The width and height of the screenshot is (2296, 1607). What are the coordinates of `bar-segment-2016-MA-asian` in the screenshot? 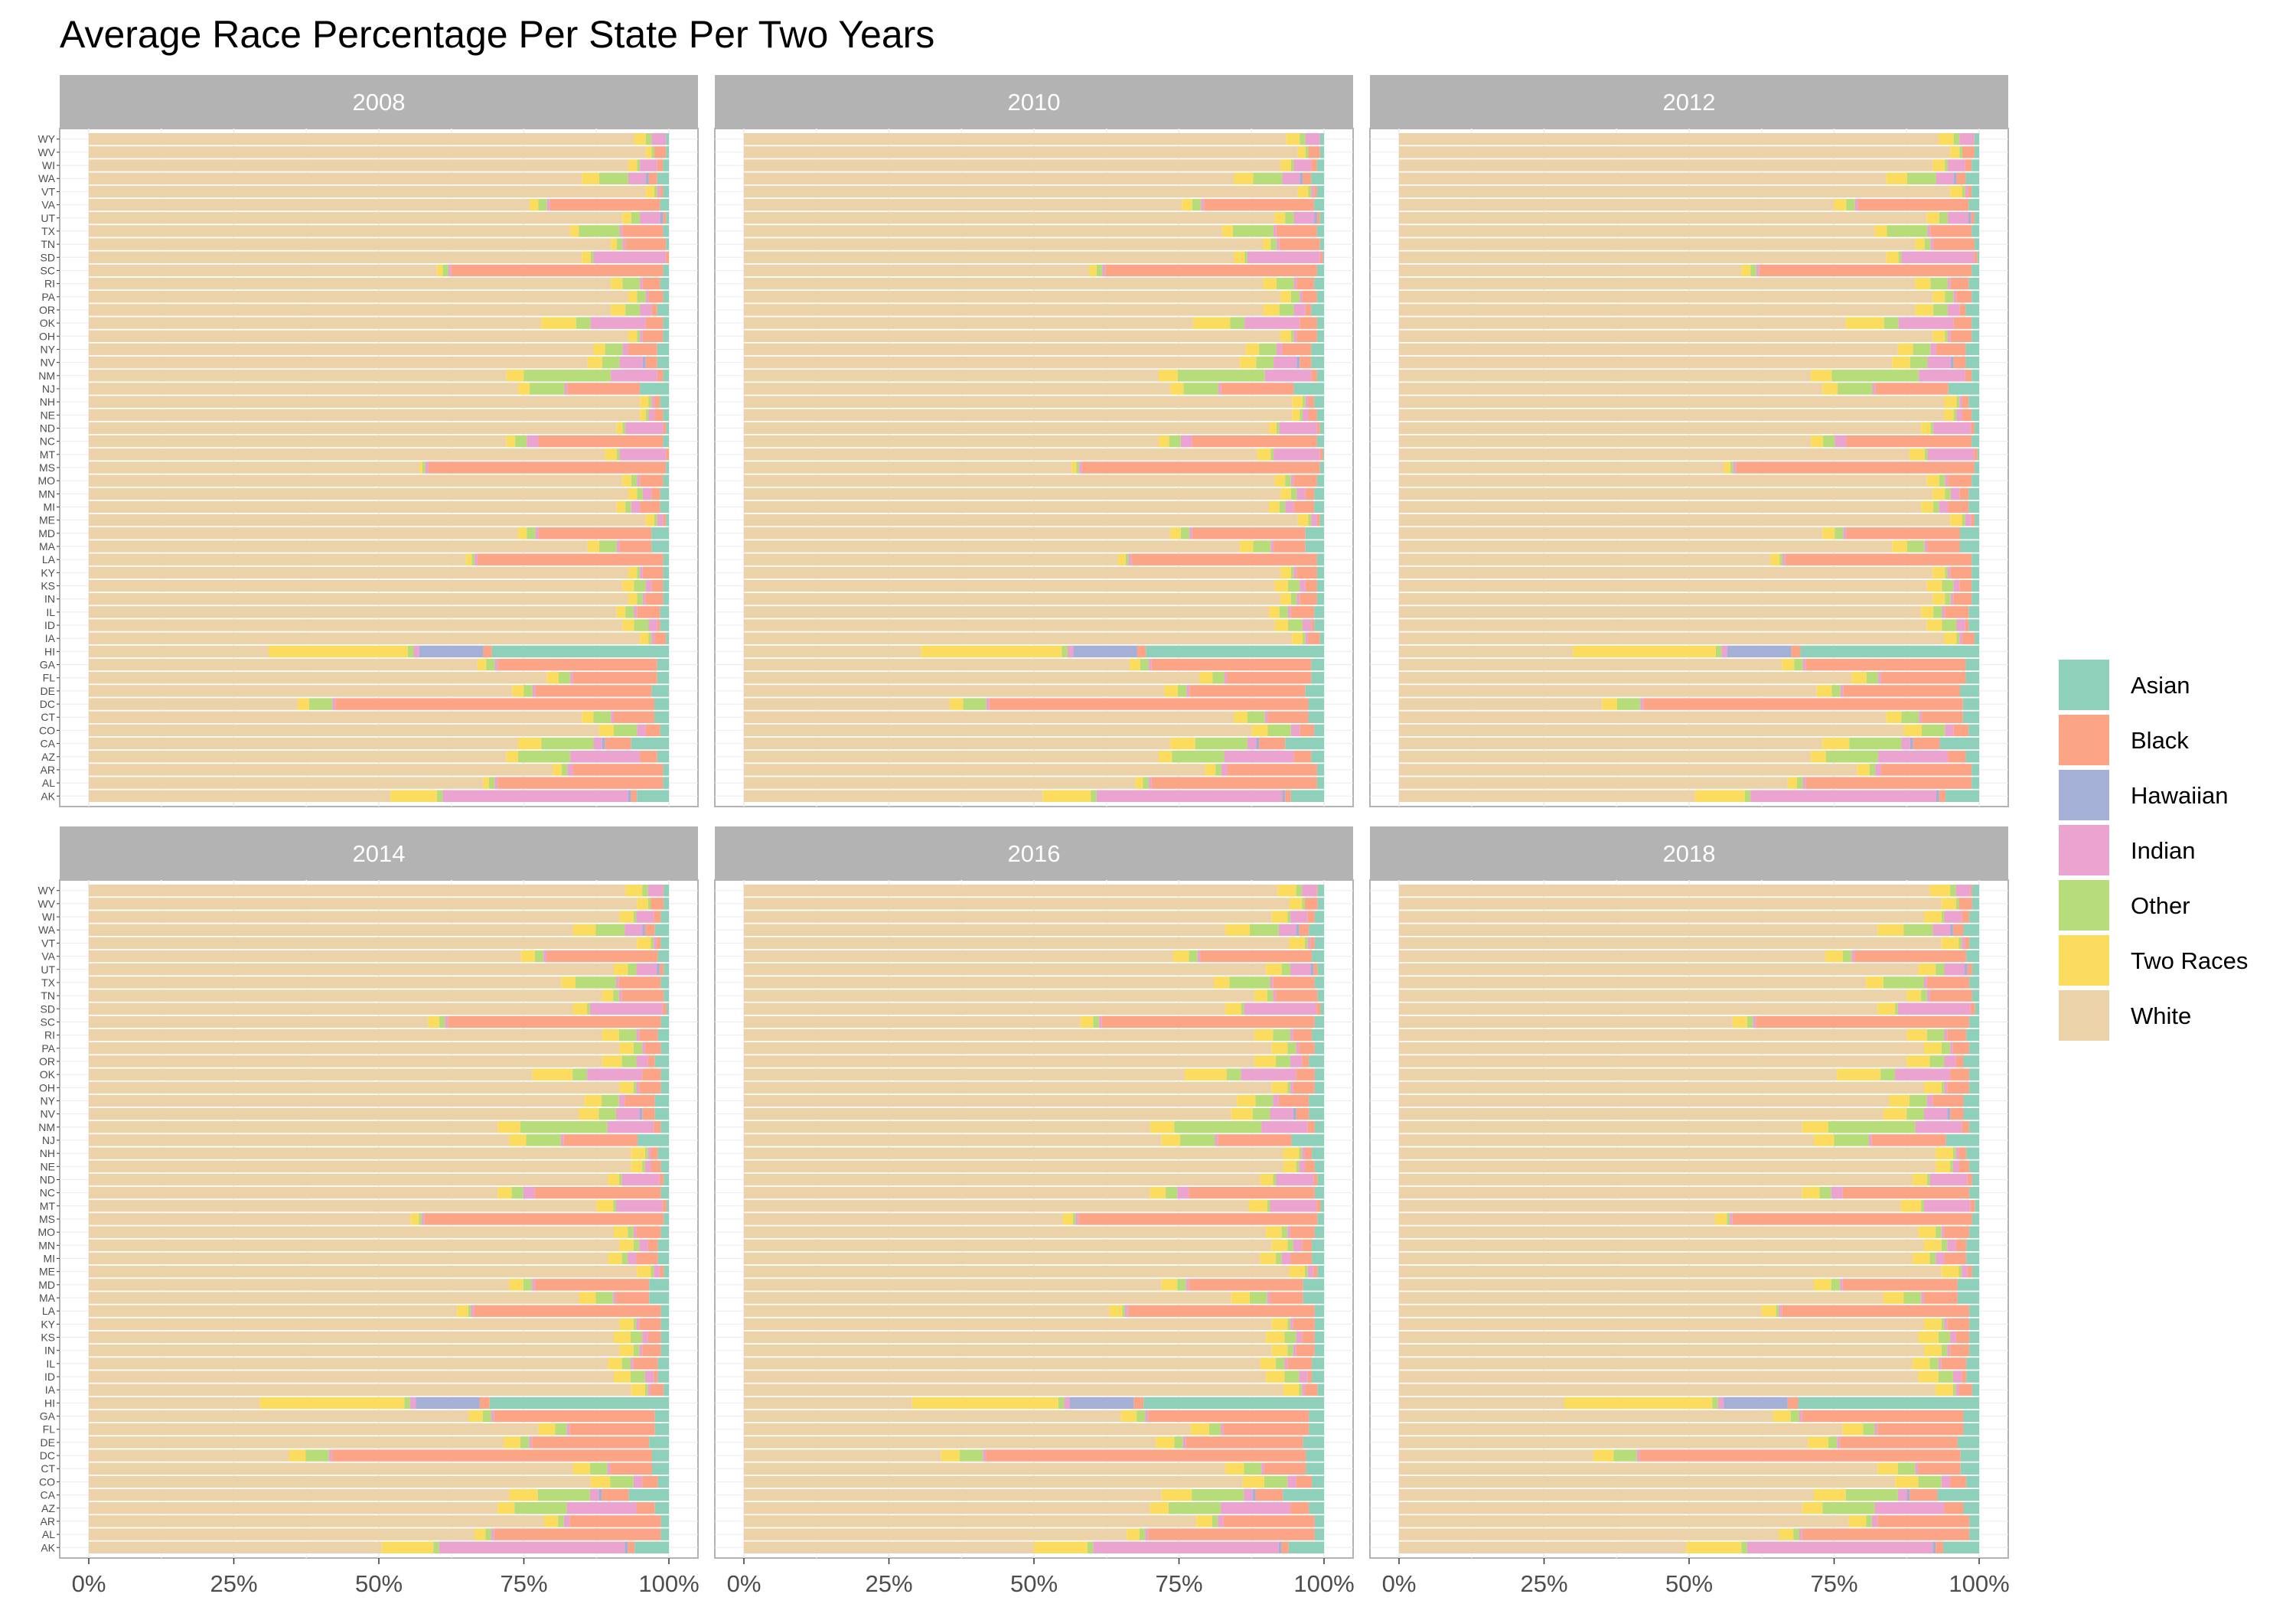 It's located at (1313, 1298).